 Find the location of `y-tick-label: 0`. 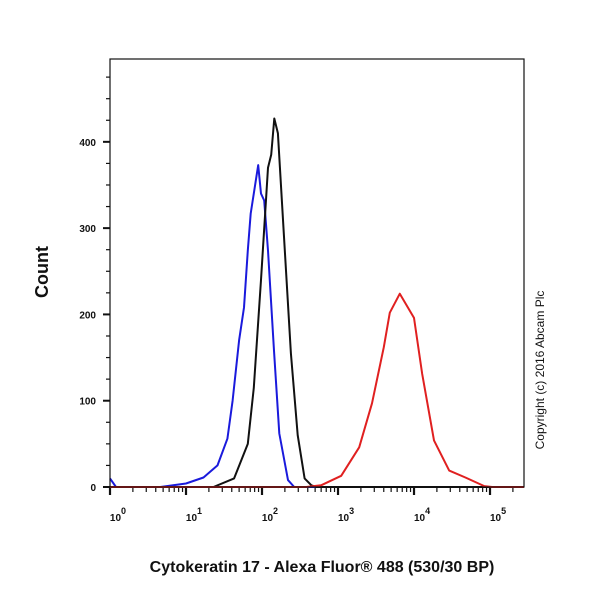

y-tick-label: 0 is located at coordinates (93, 488).